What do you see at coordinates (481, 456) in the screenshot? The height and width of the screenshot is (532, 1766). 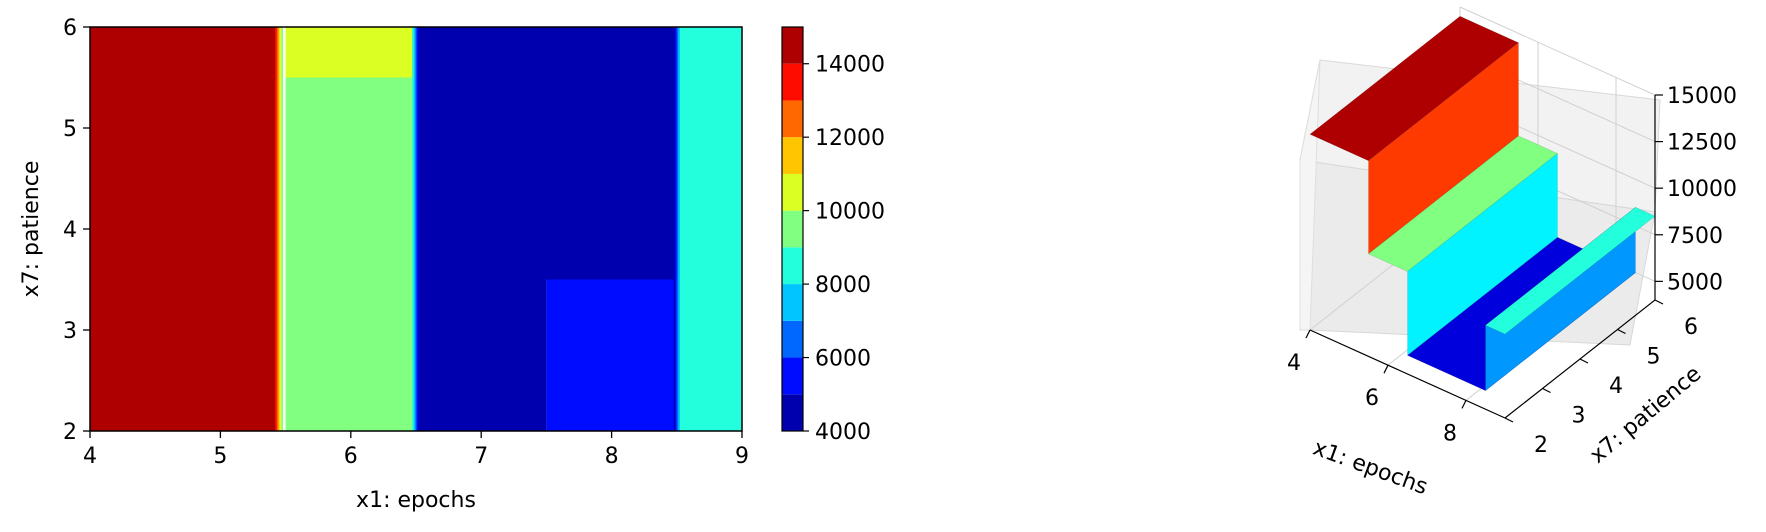 I see `contour-x-tick-label: 7` at bounding box center [481, 456].